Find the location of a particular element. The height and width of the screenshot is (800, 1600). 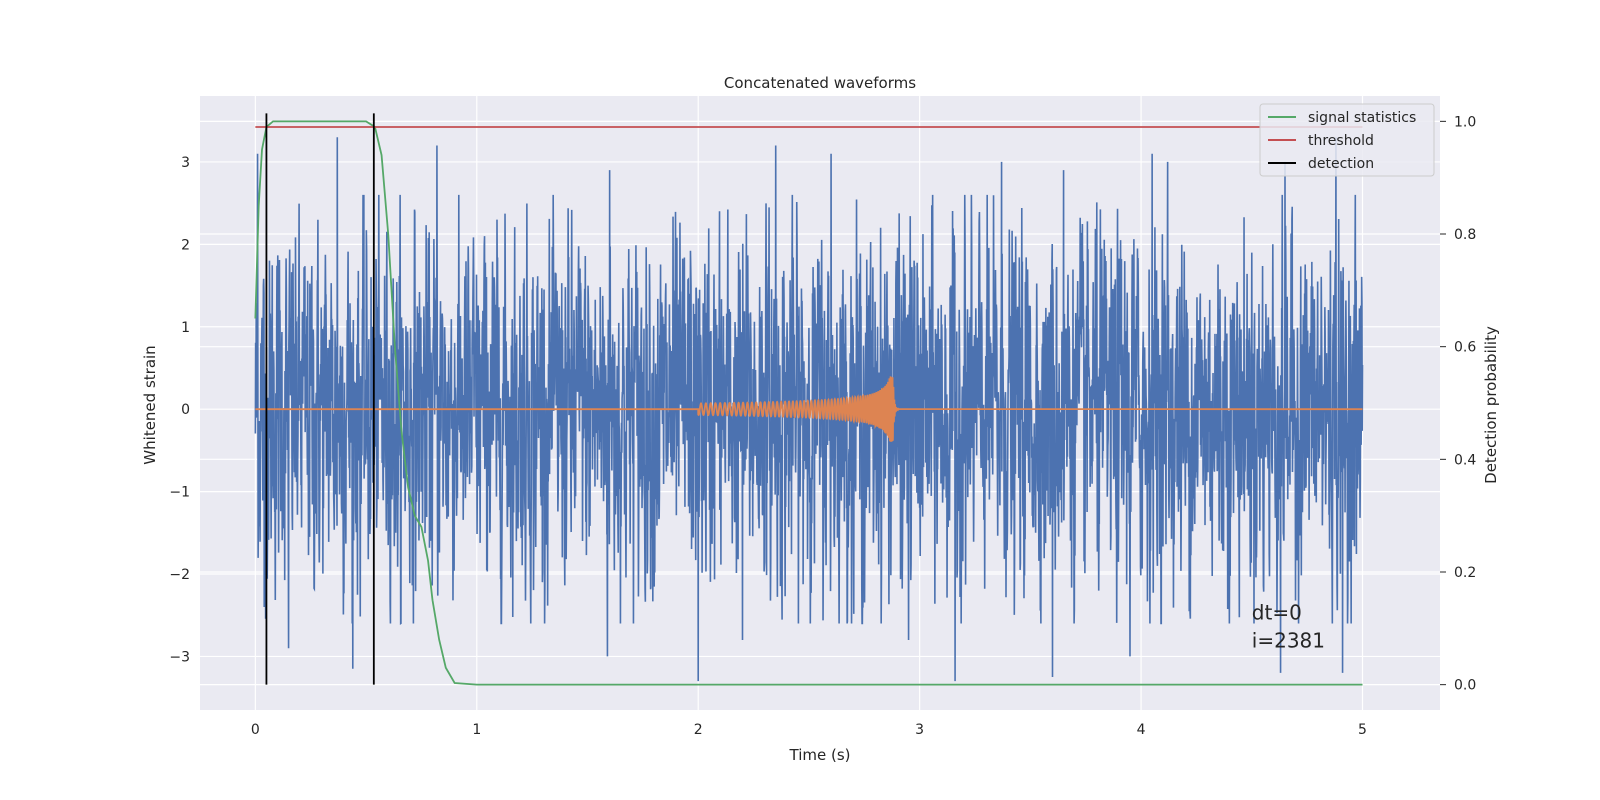

y2-tick-label: 0.0 is located at coordinates (1465, 686).